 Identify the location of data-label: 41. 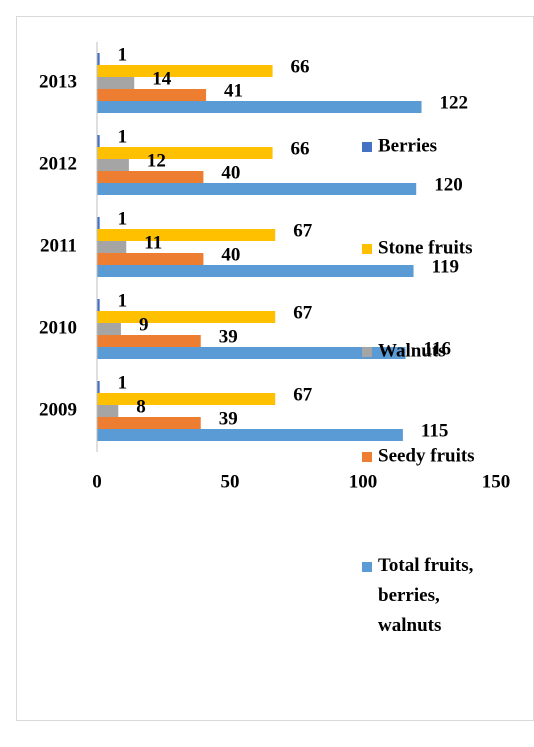
(233, 90).